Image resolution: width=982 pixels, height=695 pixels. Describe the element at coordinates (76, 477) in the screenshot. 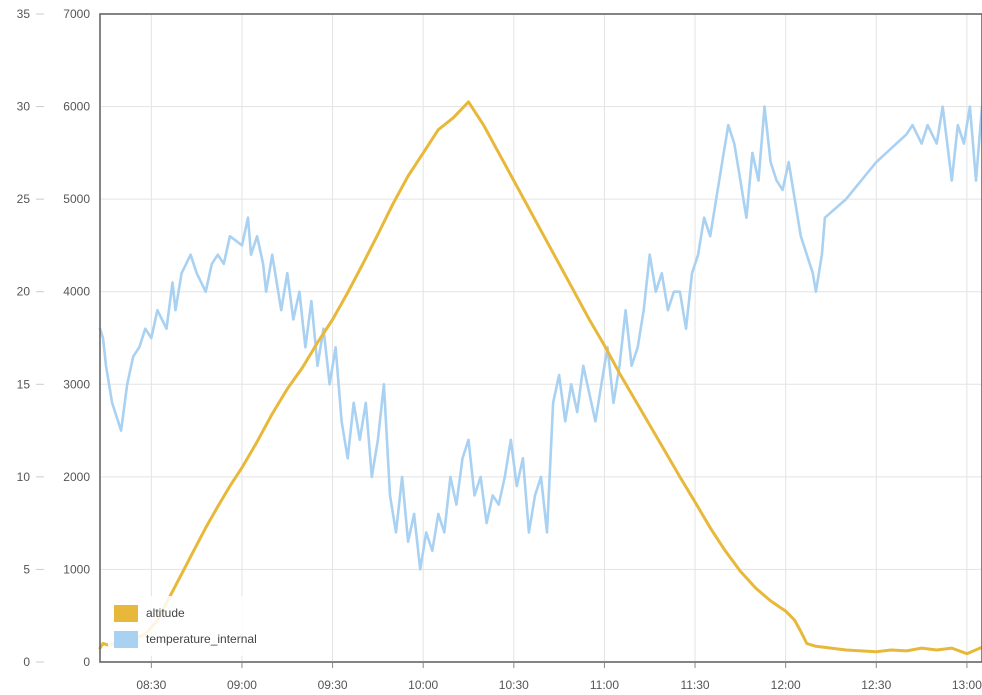

I see `y-right-tick-label: 2000` at that location.